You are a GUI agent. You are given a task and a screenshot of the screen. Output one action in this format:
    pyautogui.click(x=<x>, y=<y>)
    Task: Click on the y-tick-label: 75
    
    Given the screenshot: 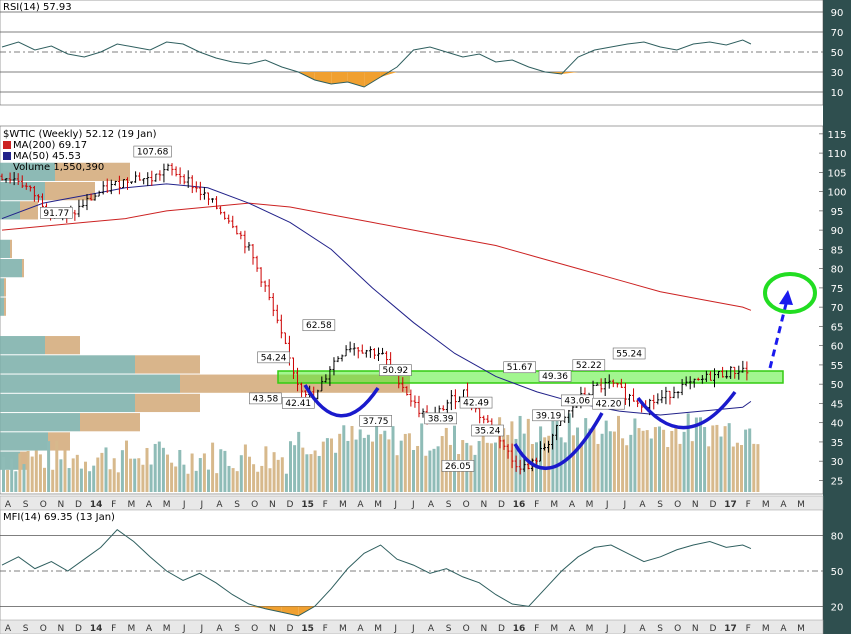 What is the action you would take?
    pyautogui.click(x=837, y=289)
    